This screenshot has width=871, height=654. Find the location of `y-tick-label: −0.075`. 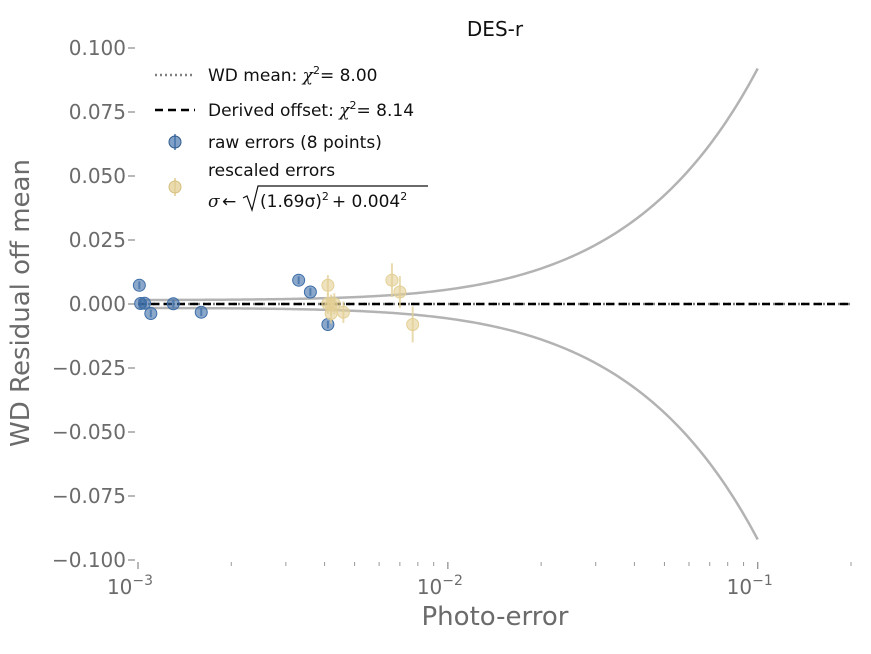

y-tick-label: −0.075 is located at coordinates (89, 496).